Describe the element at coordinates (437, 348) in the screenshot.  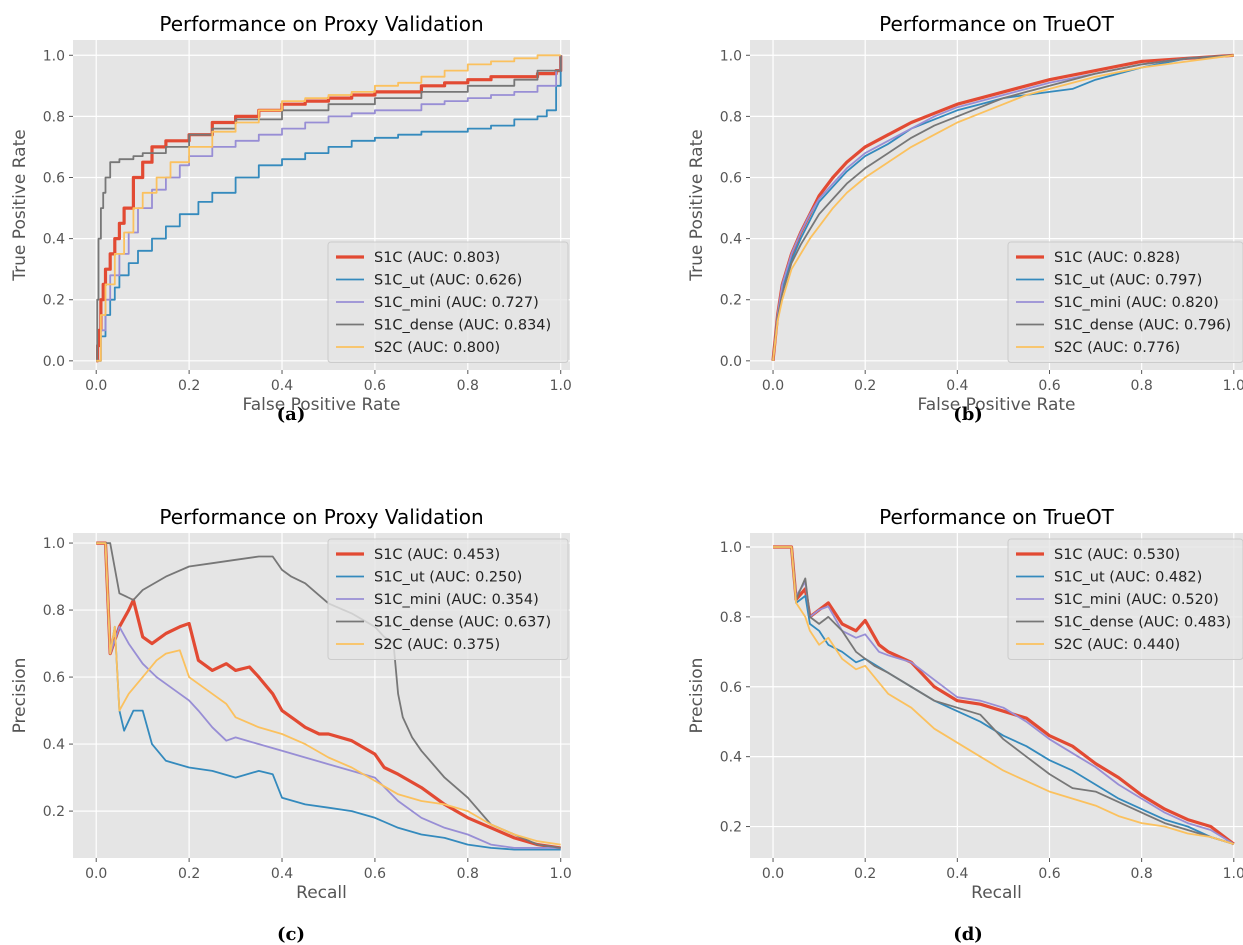
I see `legend-entry: S2C (AUC: 0.800)` at that location.